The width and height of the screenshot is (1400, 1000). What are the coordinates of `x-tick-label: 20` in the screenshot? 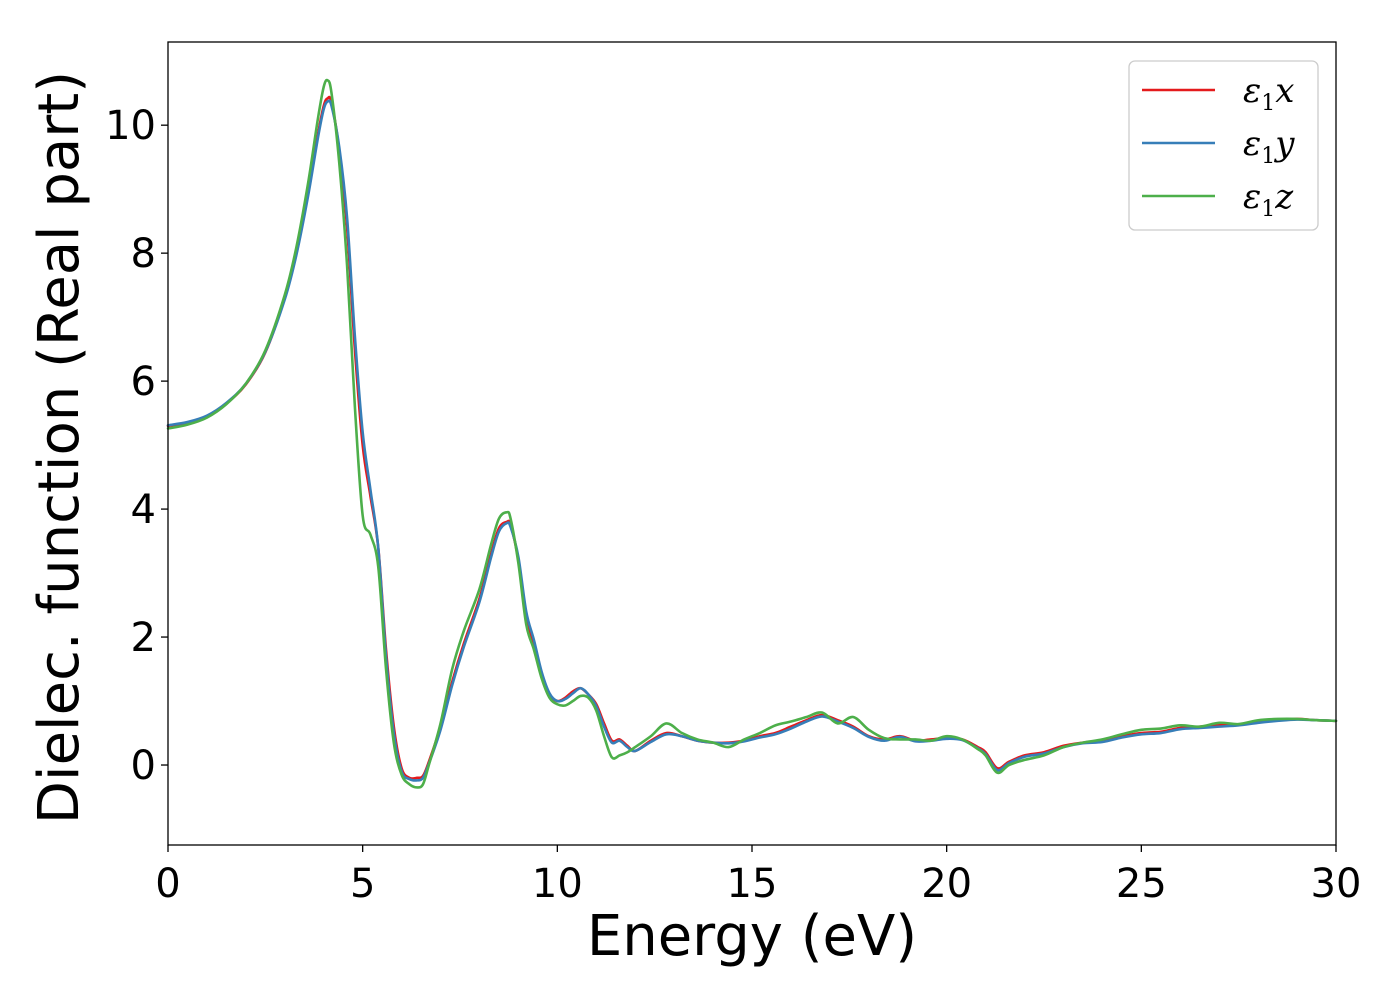 It's located at (946, 884).